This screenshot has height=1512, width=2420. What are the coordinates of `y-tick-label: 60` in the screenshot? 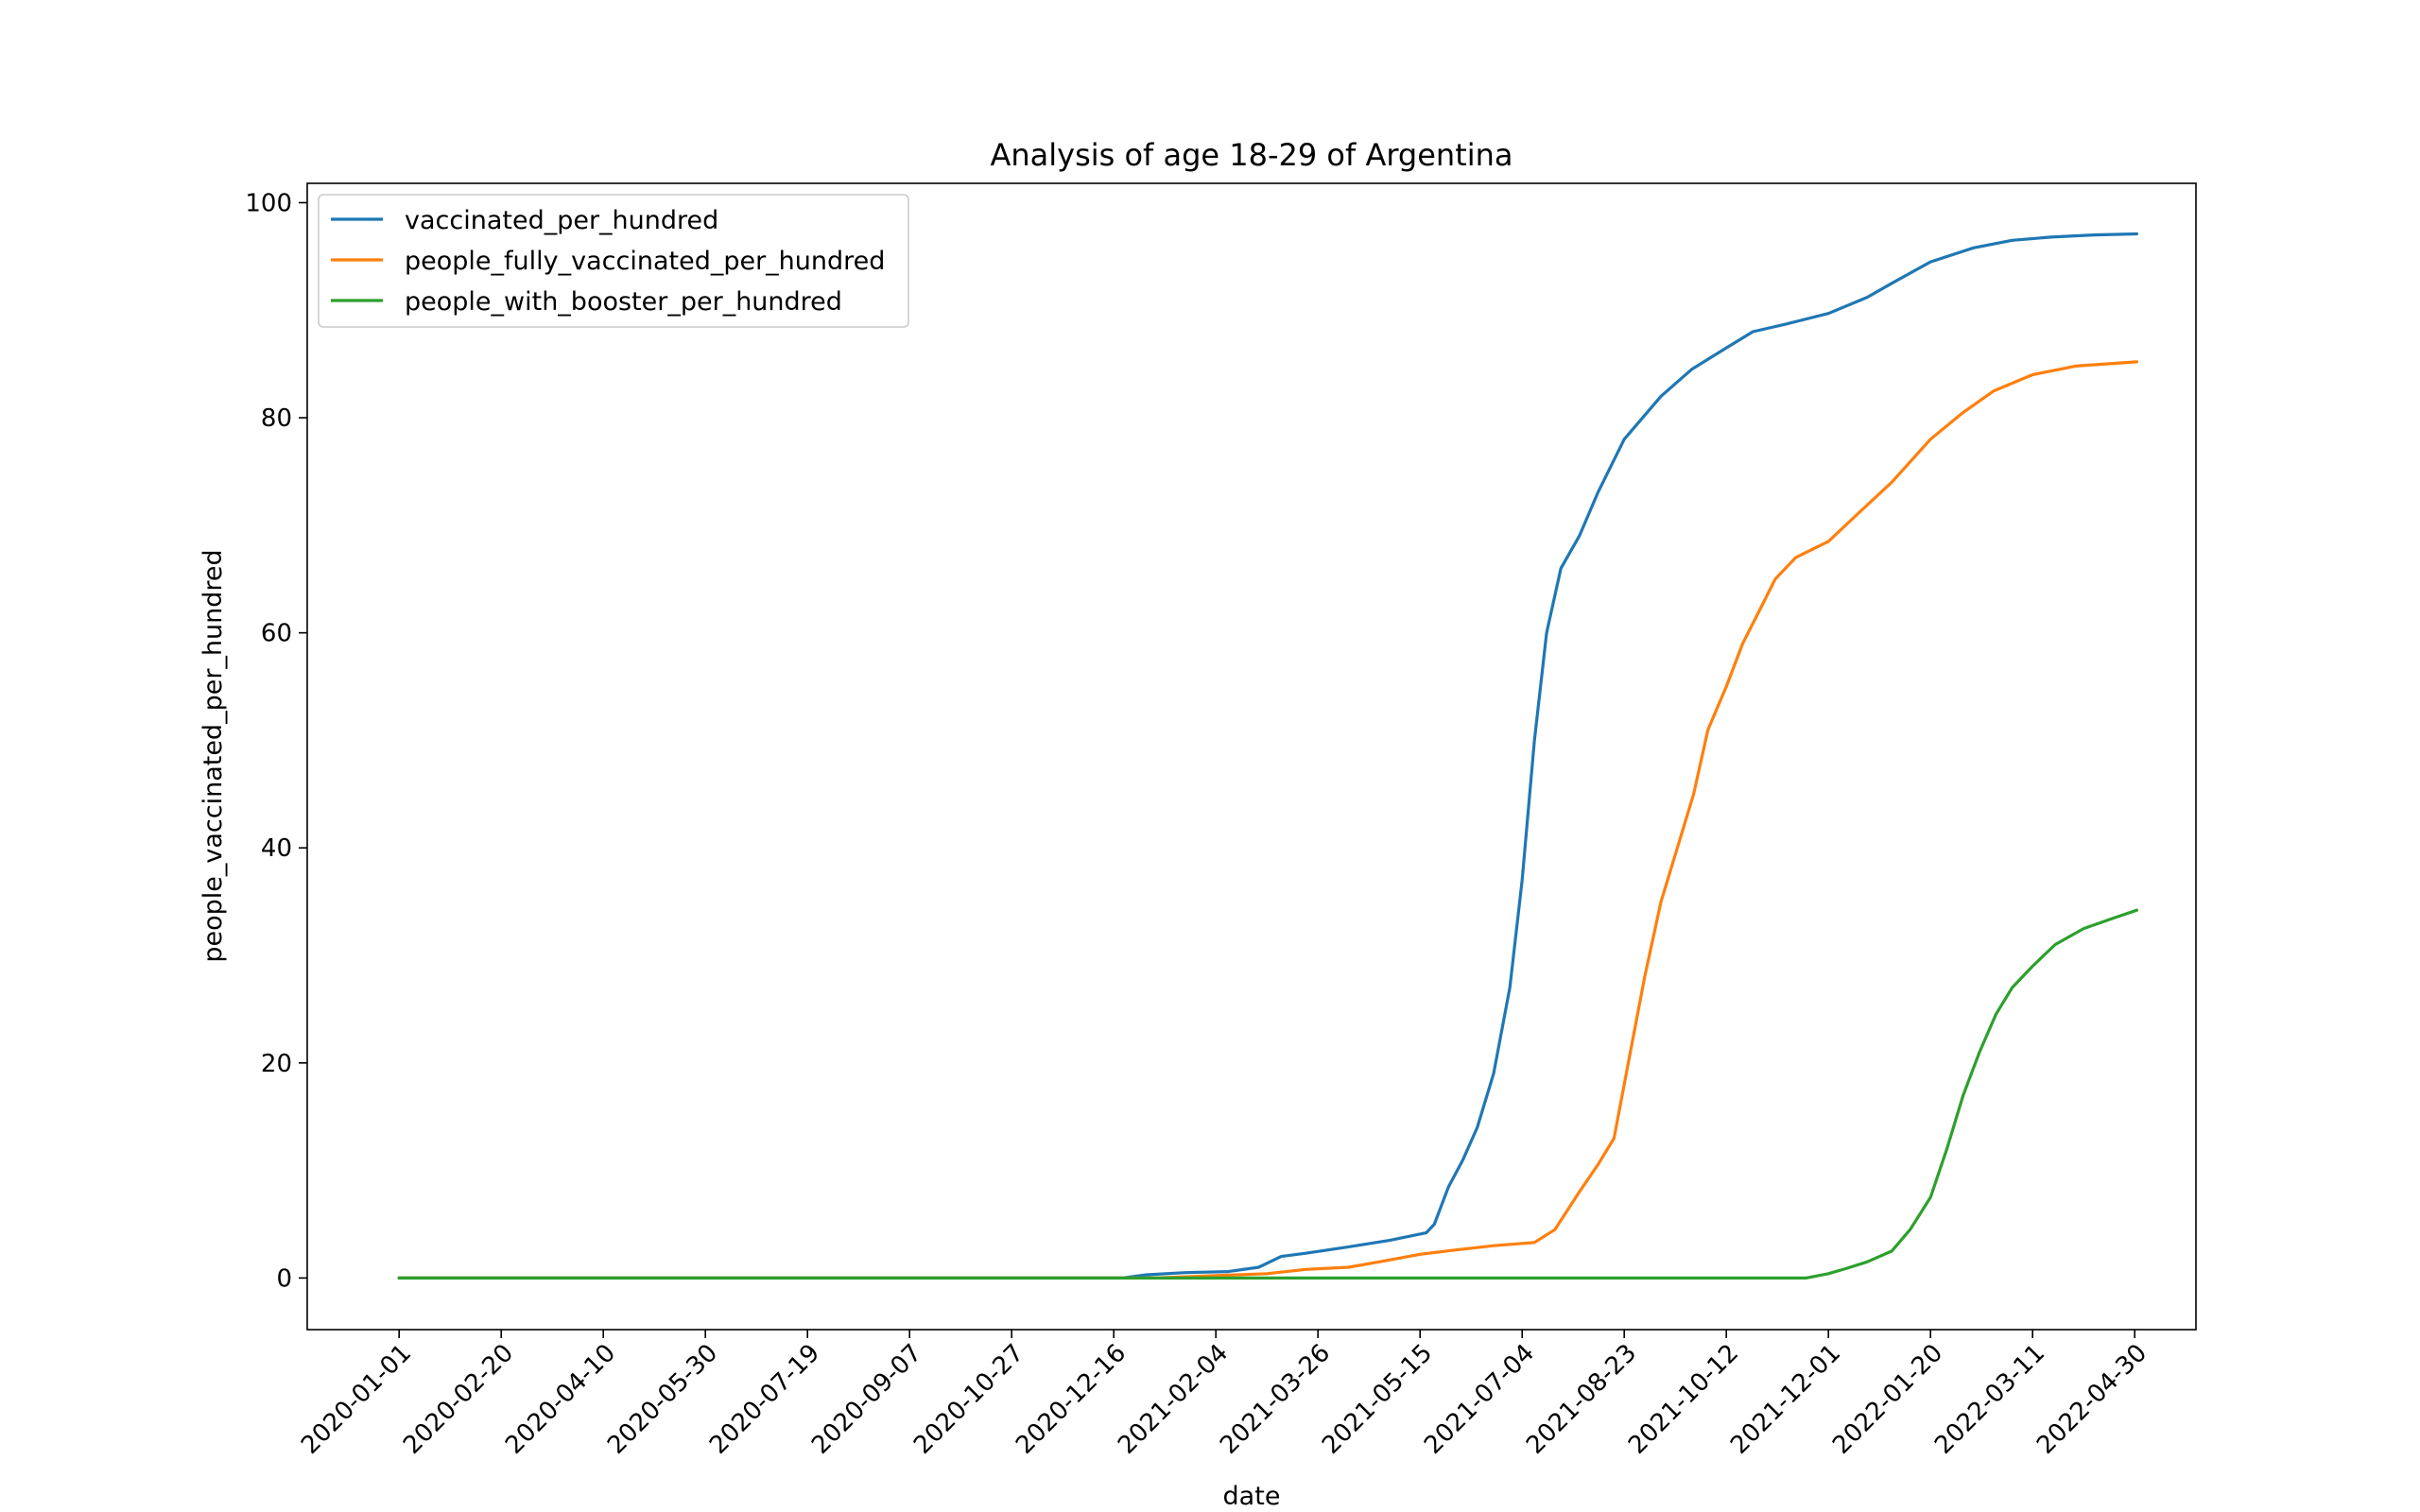 It's located at (277, 634).